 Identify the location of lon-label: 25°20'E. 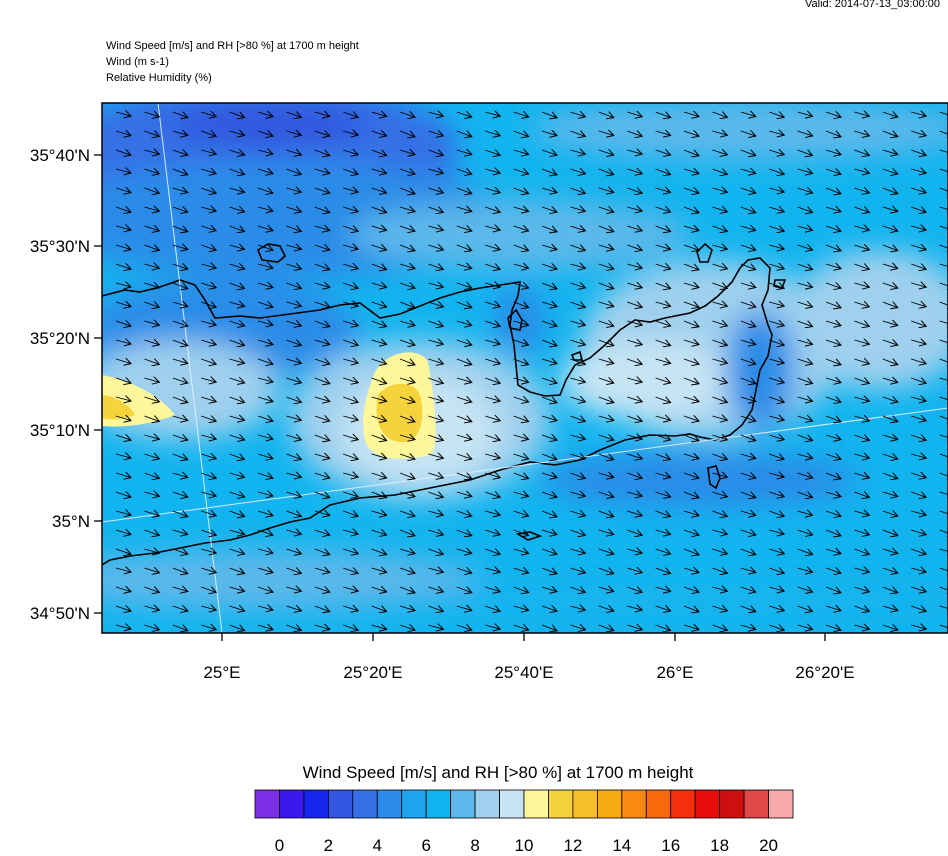
(372, 672).